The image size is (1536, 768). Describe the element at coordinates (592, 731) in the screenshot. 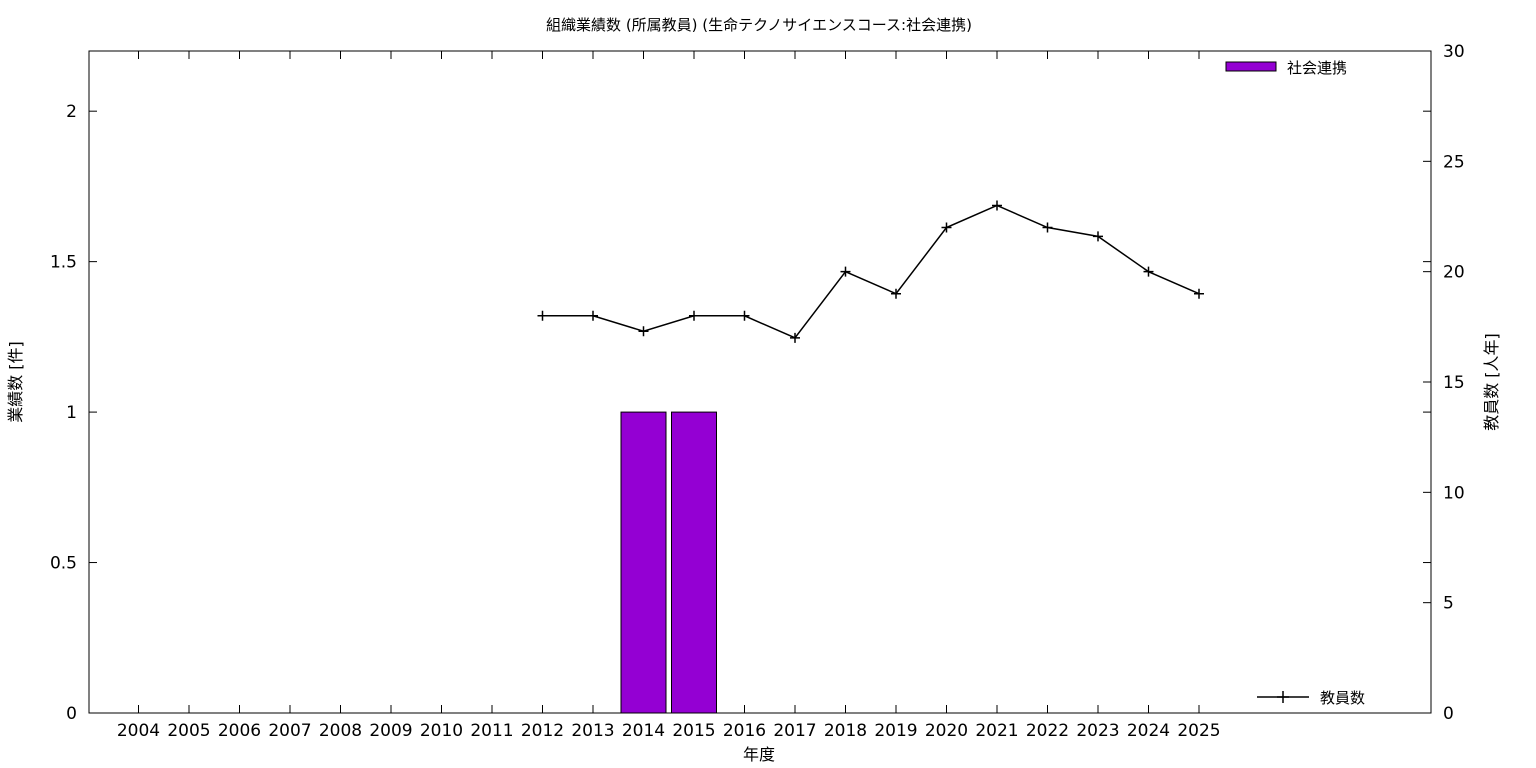

I see `x-tick-label: 2013` at that location.